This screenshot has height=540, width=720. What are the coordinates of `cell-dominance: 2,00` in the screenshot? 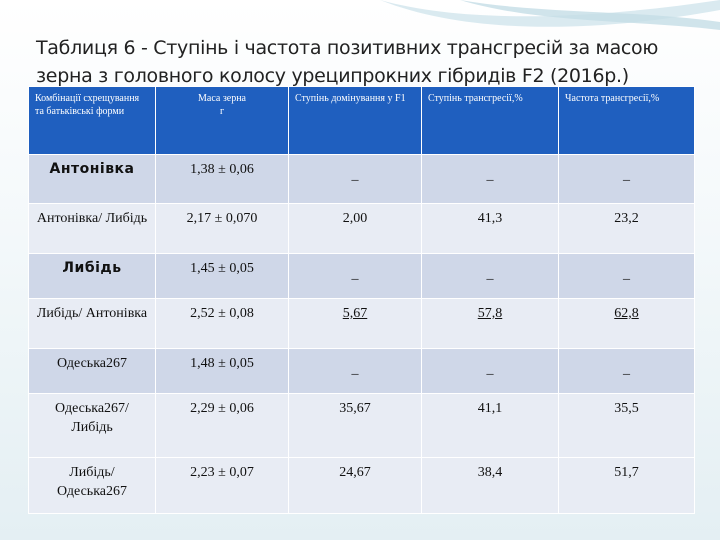 It's located at (355, 228).